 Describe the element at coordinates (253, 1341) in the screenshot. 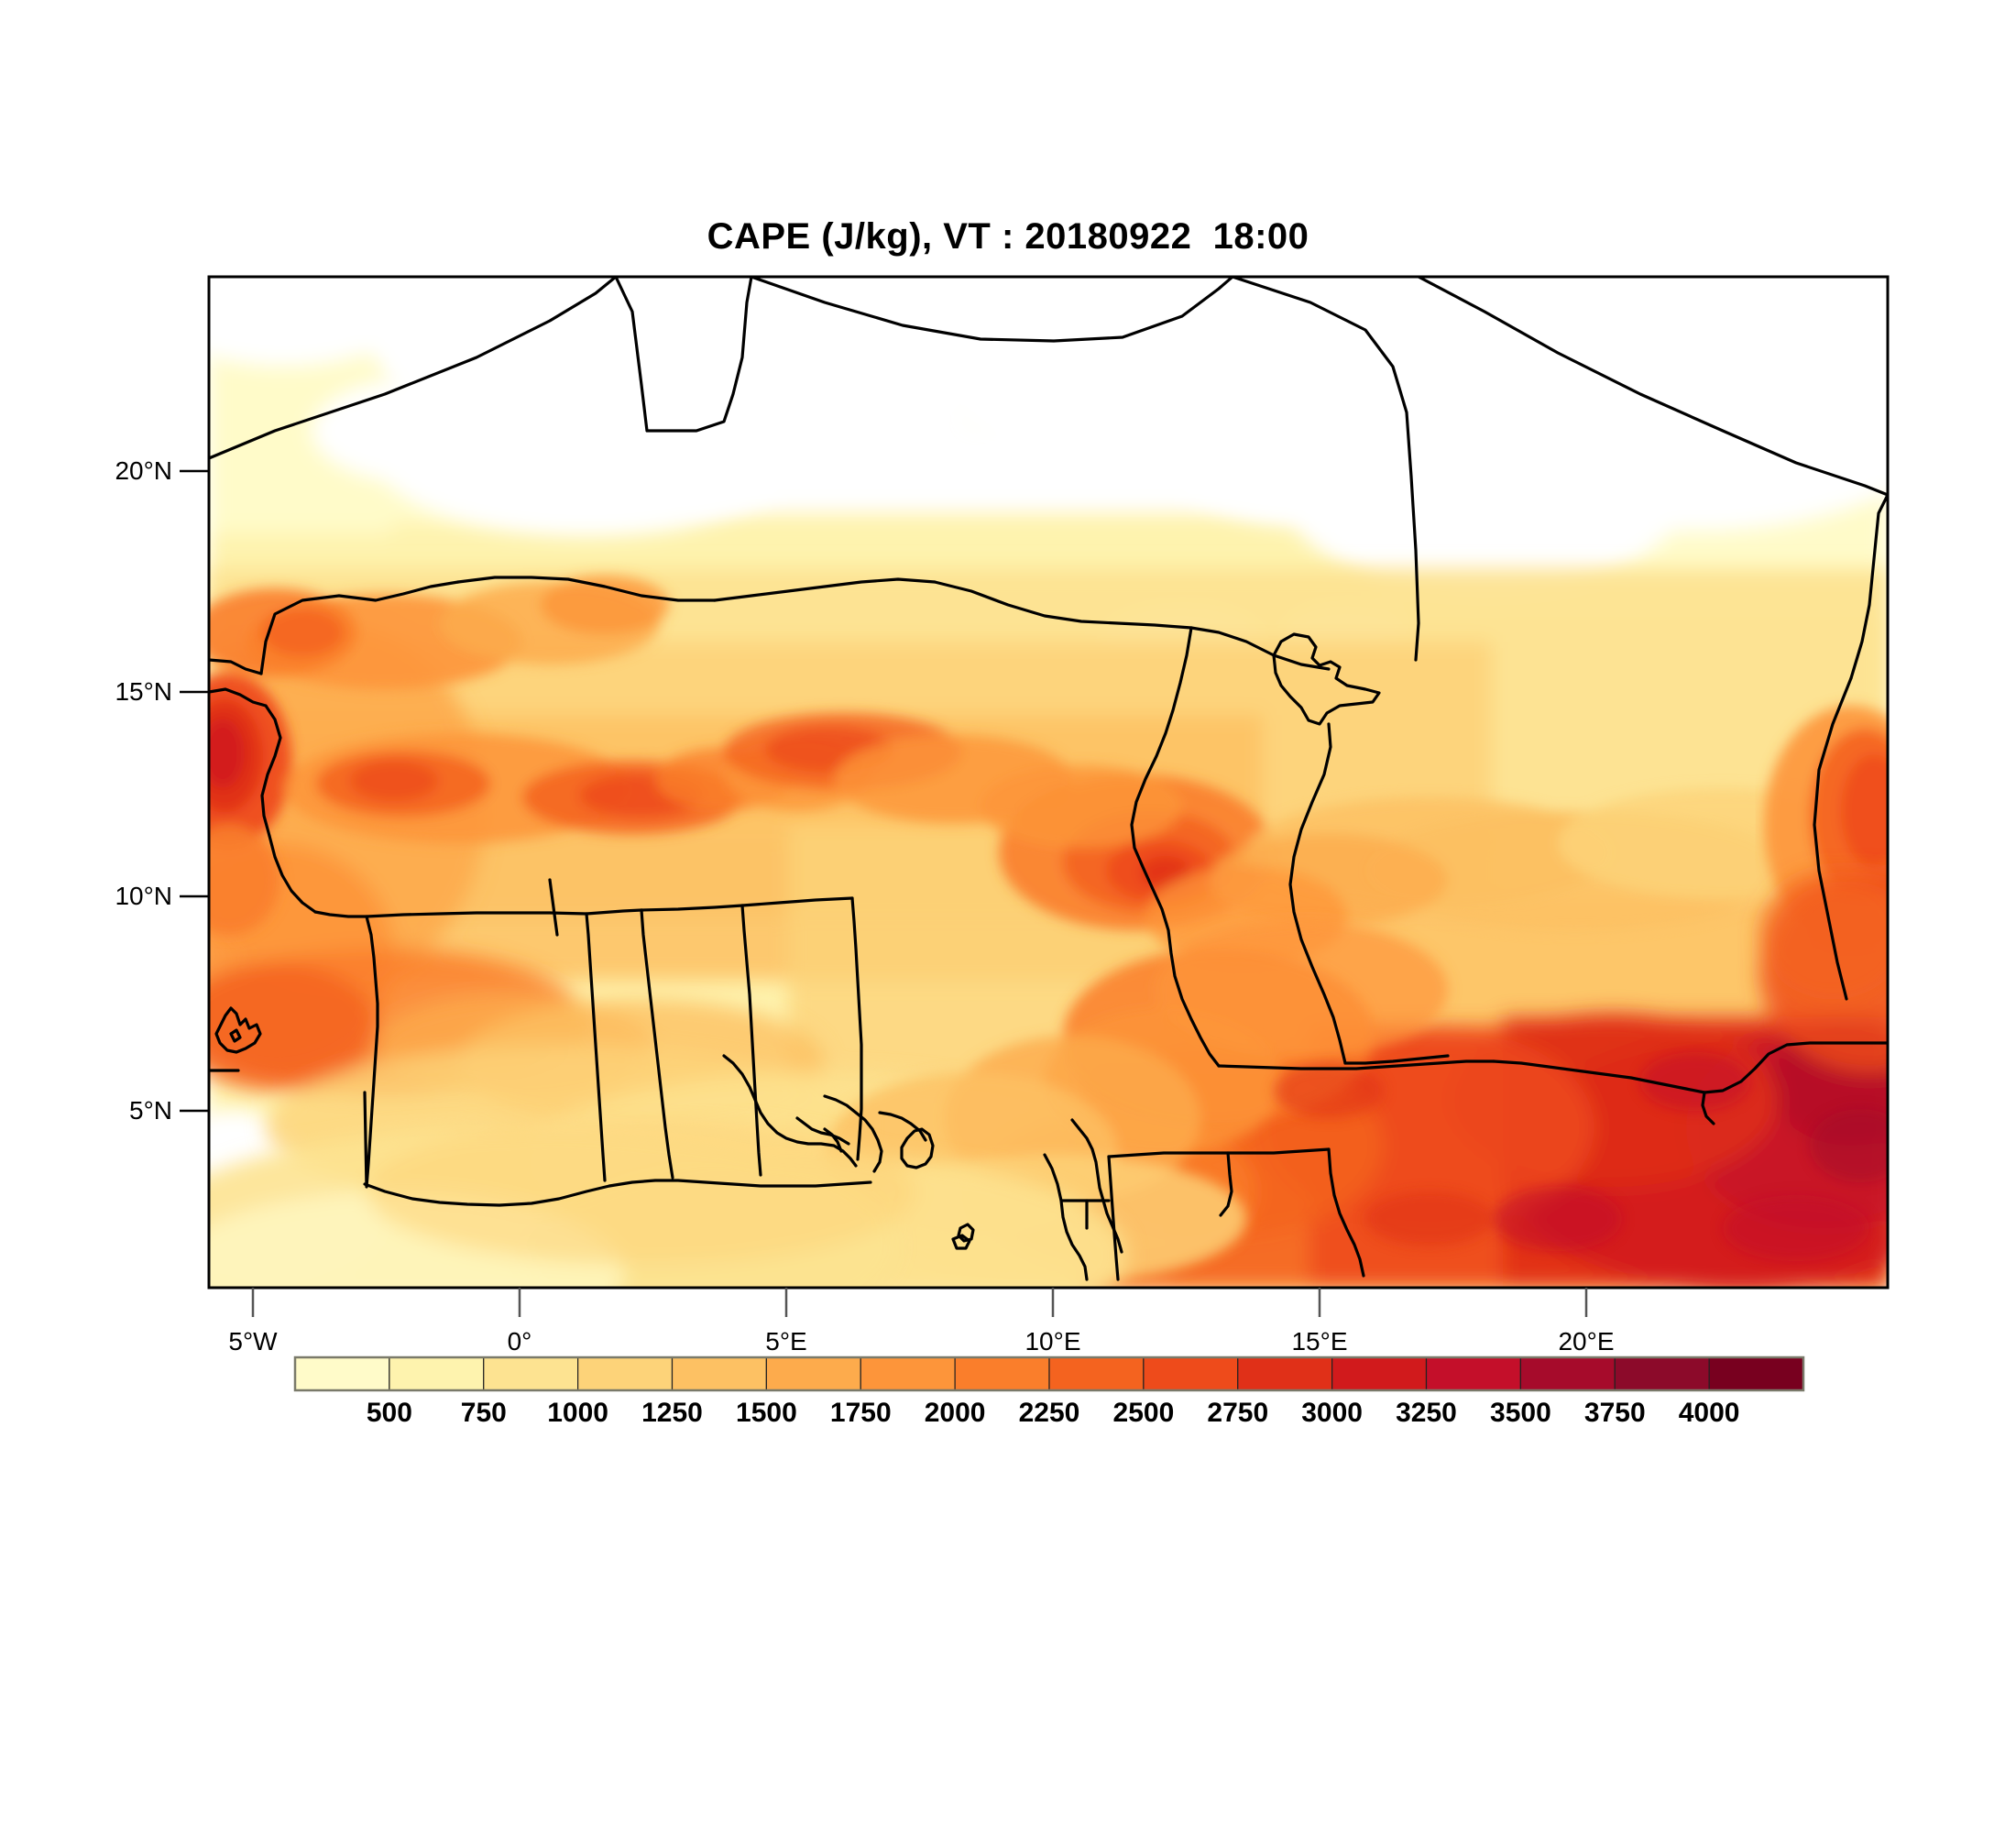

I see `x-tick-label-0: 5°W` at that location.